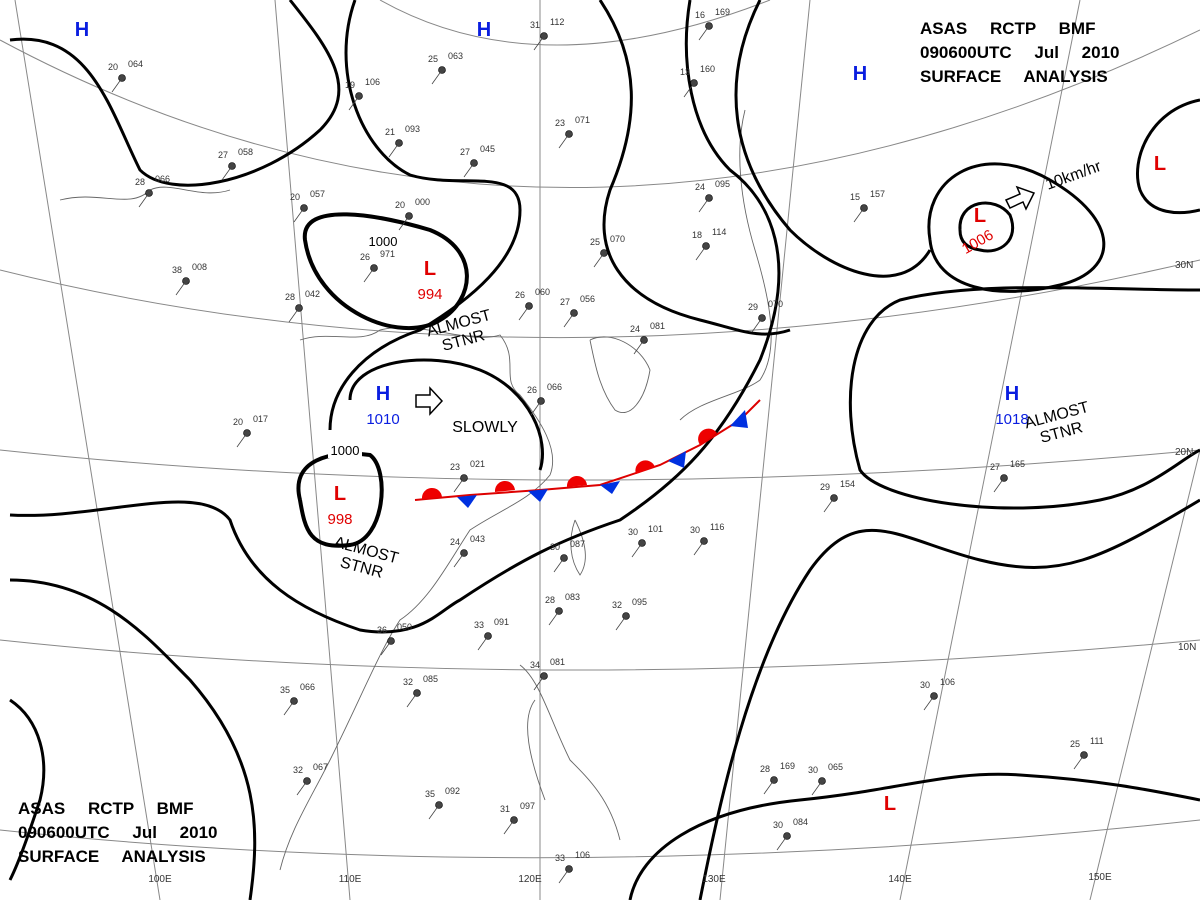 This screenshot has height=900, width=1200. I want to click on station-plot: 23 021, so click(467, 476).